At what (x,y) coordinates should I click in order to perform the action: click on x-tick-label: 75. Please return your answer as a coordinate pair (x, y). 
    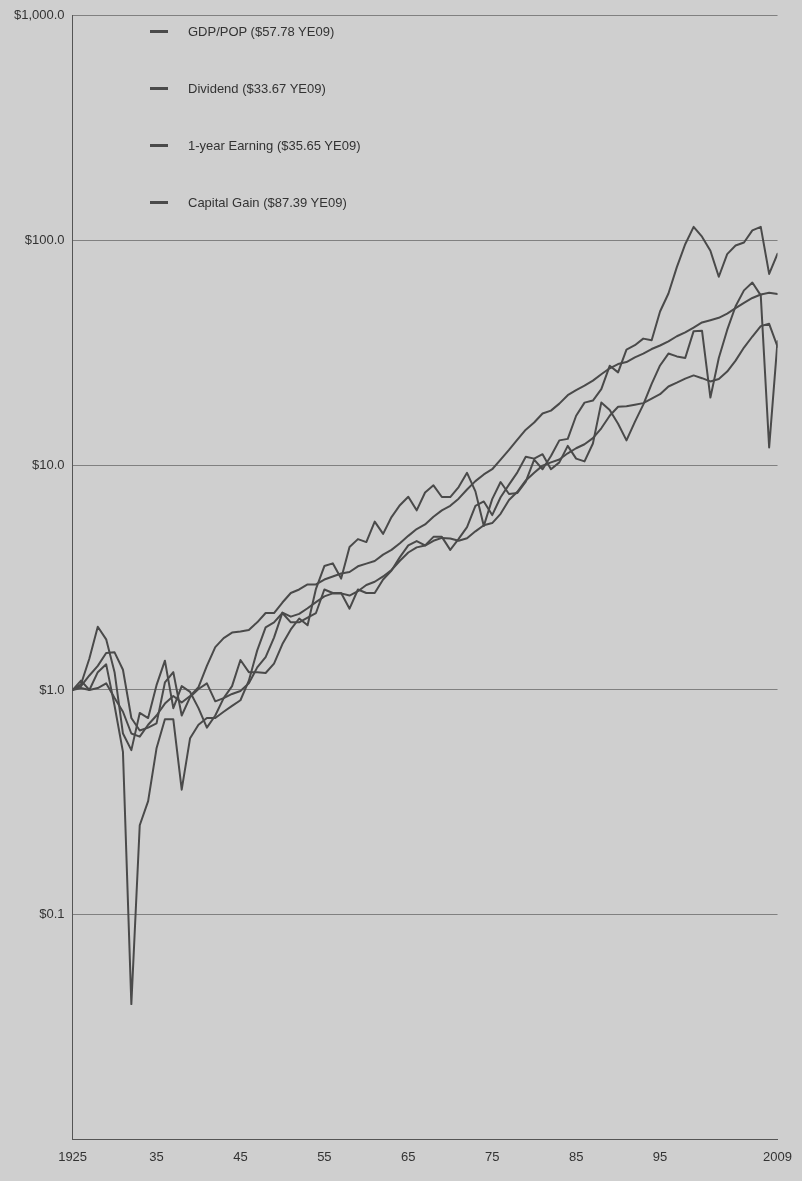
    Looking at the image, I should click on (492, 1156).